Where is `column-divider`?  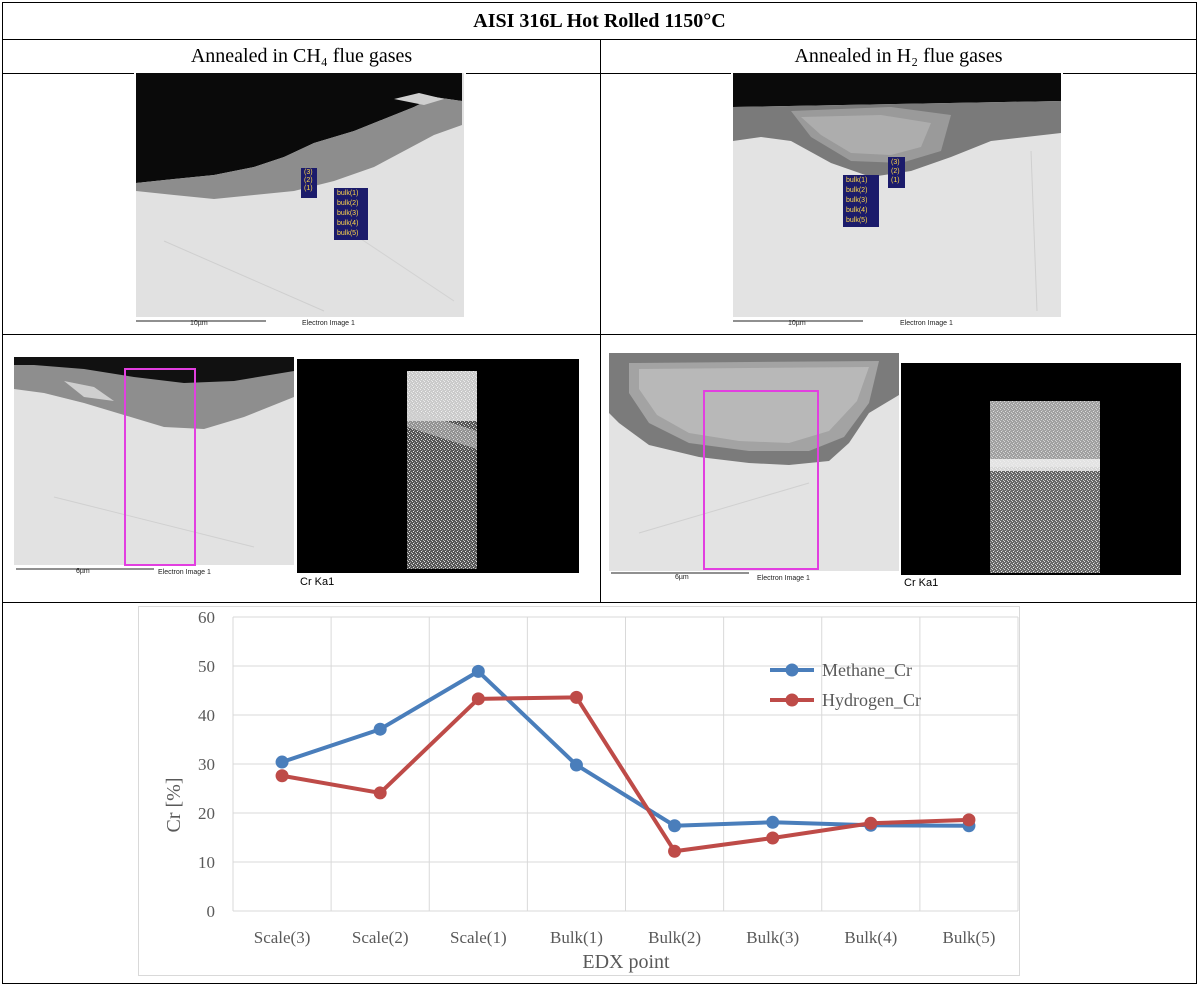 column-divider is located at coordinates (600, 321).